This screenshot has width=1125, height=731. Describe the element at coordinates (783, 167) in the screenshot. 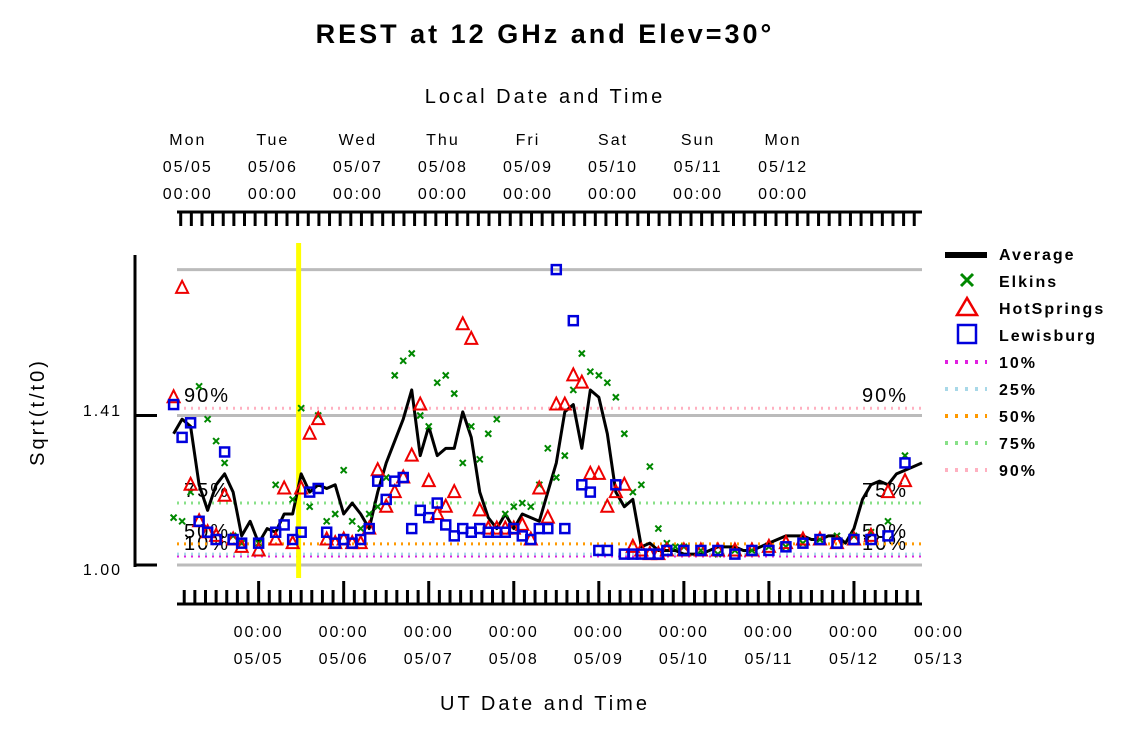

I see `top-axis-tick-label: 05/12` at that location.